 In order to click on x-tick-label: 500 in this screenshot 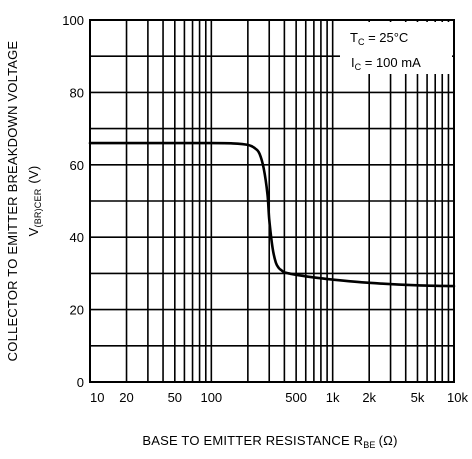, I will do `click(296, 397)`.